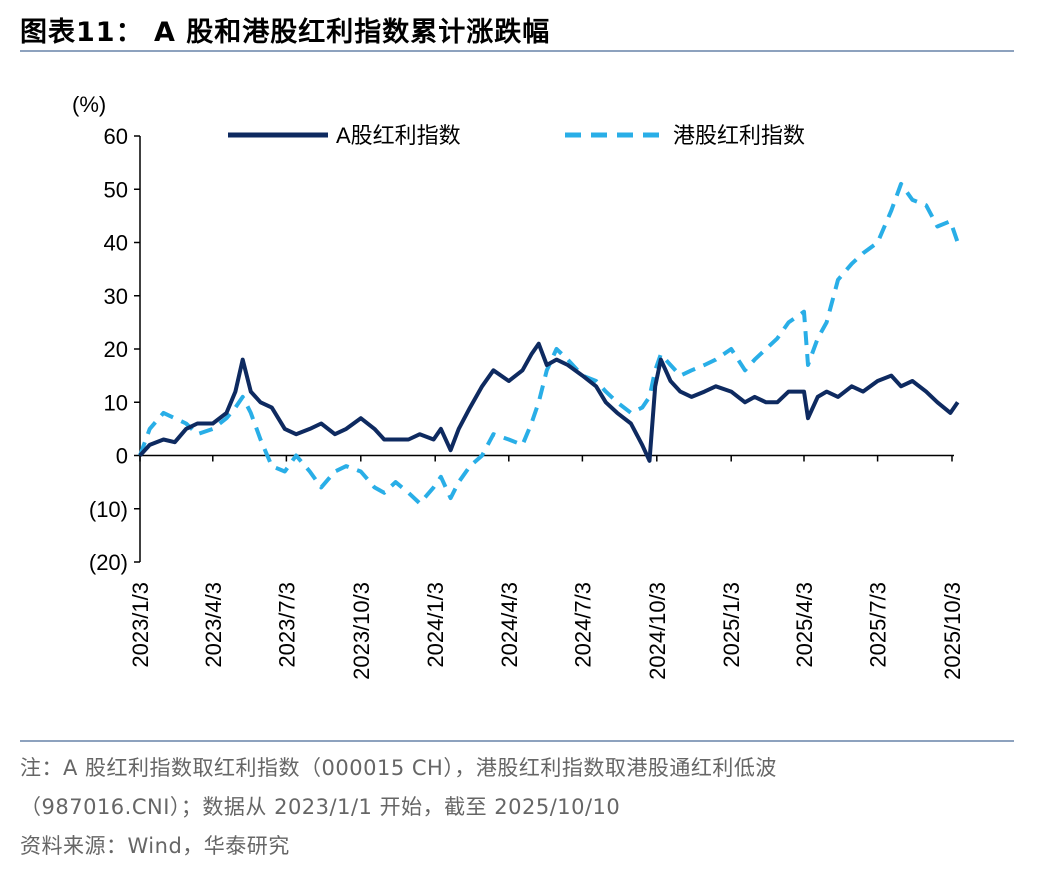  Describe the element at coordinates (89, 104) in the screenshot. I see `y-axis-unit: (%)` at that location.